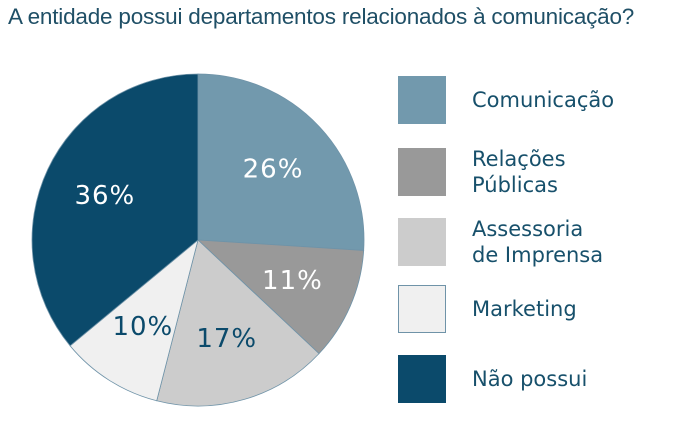  I want to click on pie-slice-comunicacao, so click(281, 162).